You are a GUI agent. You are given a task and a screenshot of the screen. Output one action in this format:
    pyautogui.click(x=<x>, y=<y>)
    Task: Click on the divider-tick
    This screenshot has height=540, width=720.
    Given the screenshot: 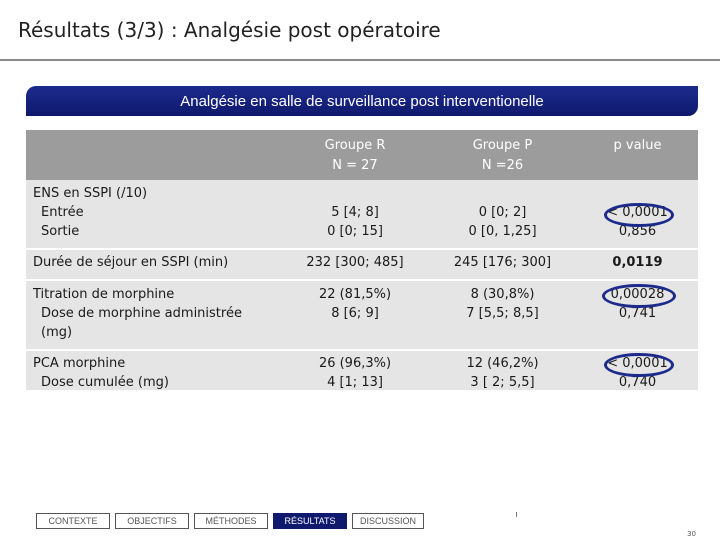 What is the action you would take?
    pyautogui.click(x=516, y=514)
    